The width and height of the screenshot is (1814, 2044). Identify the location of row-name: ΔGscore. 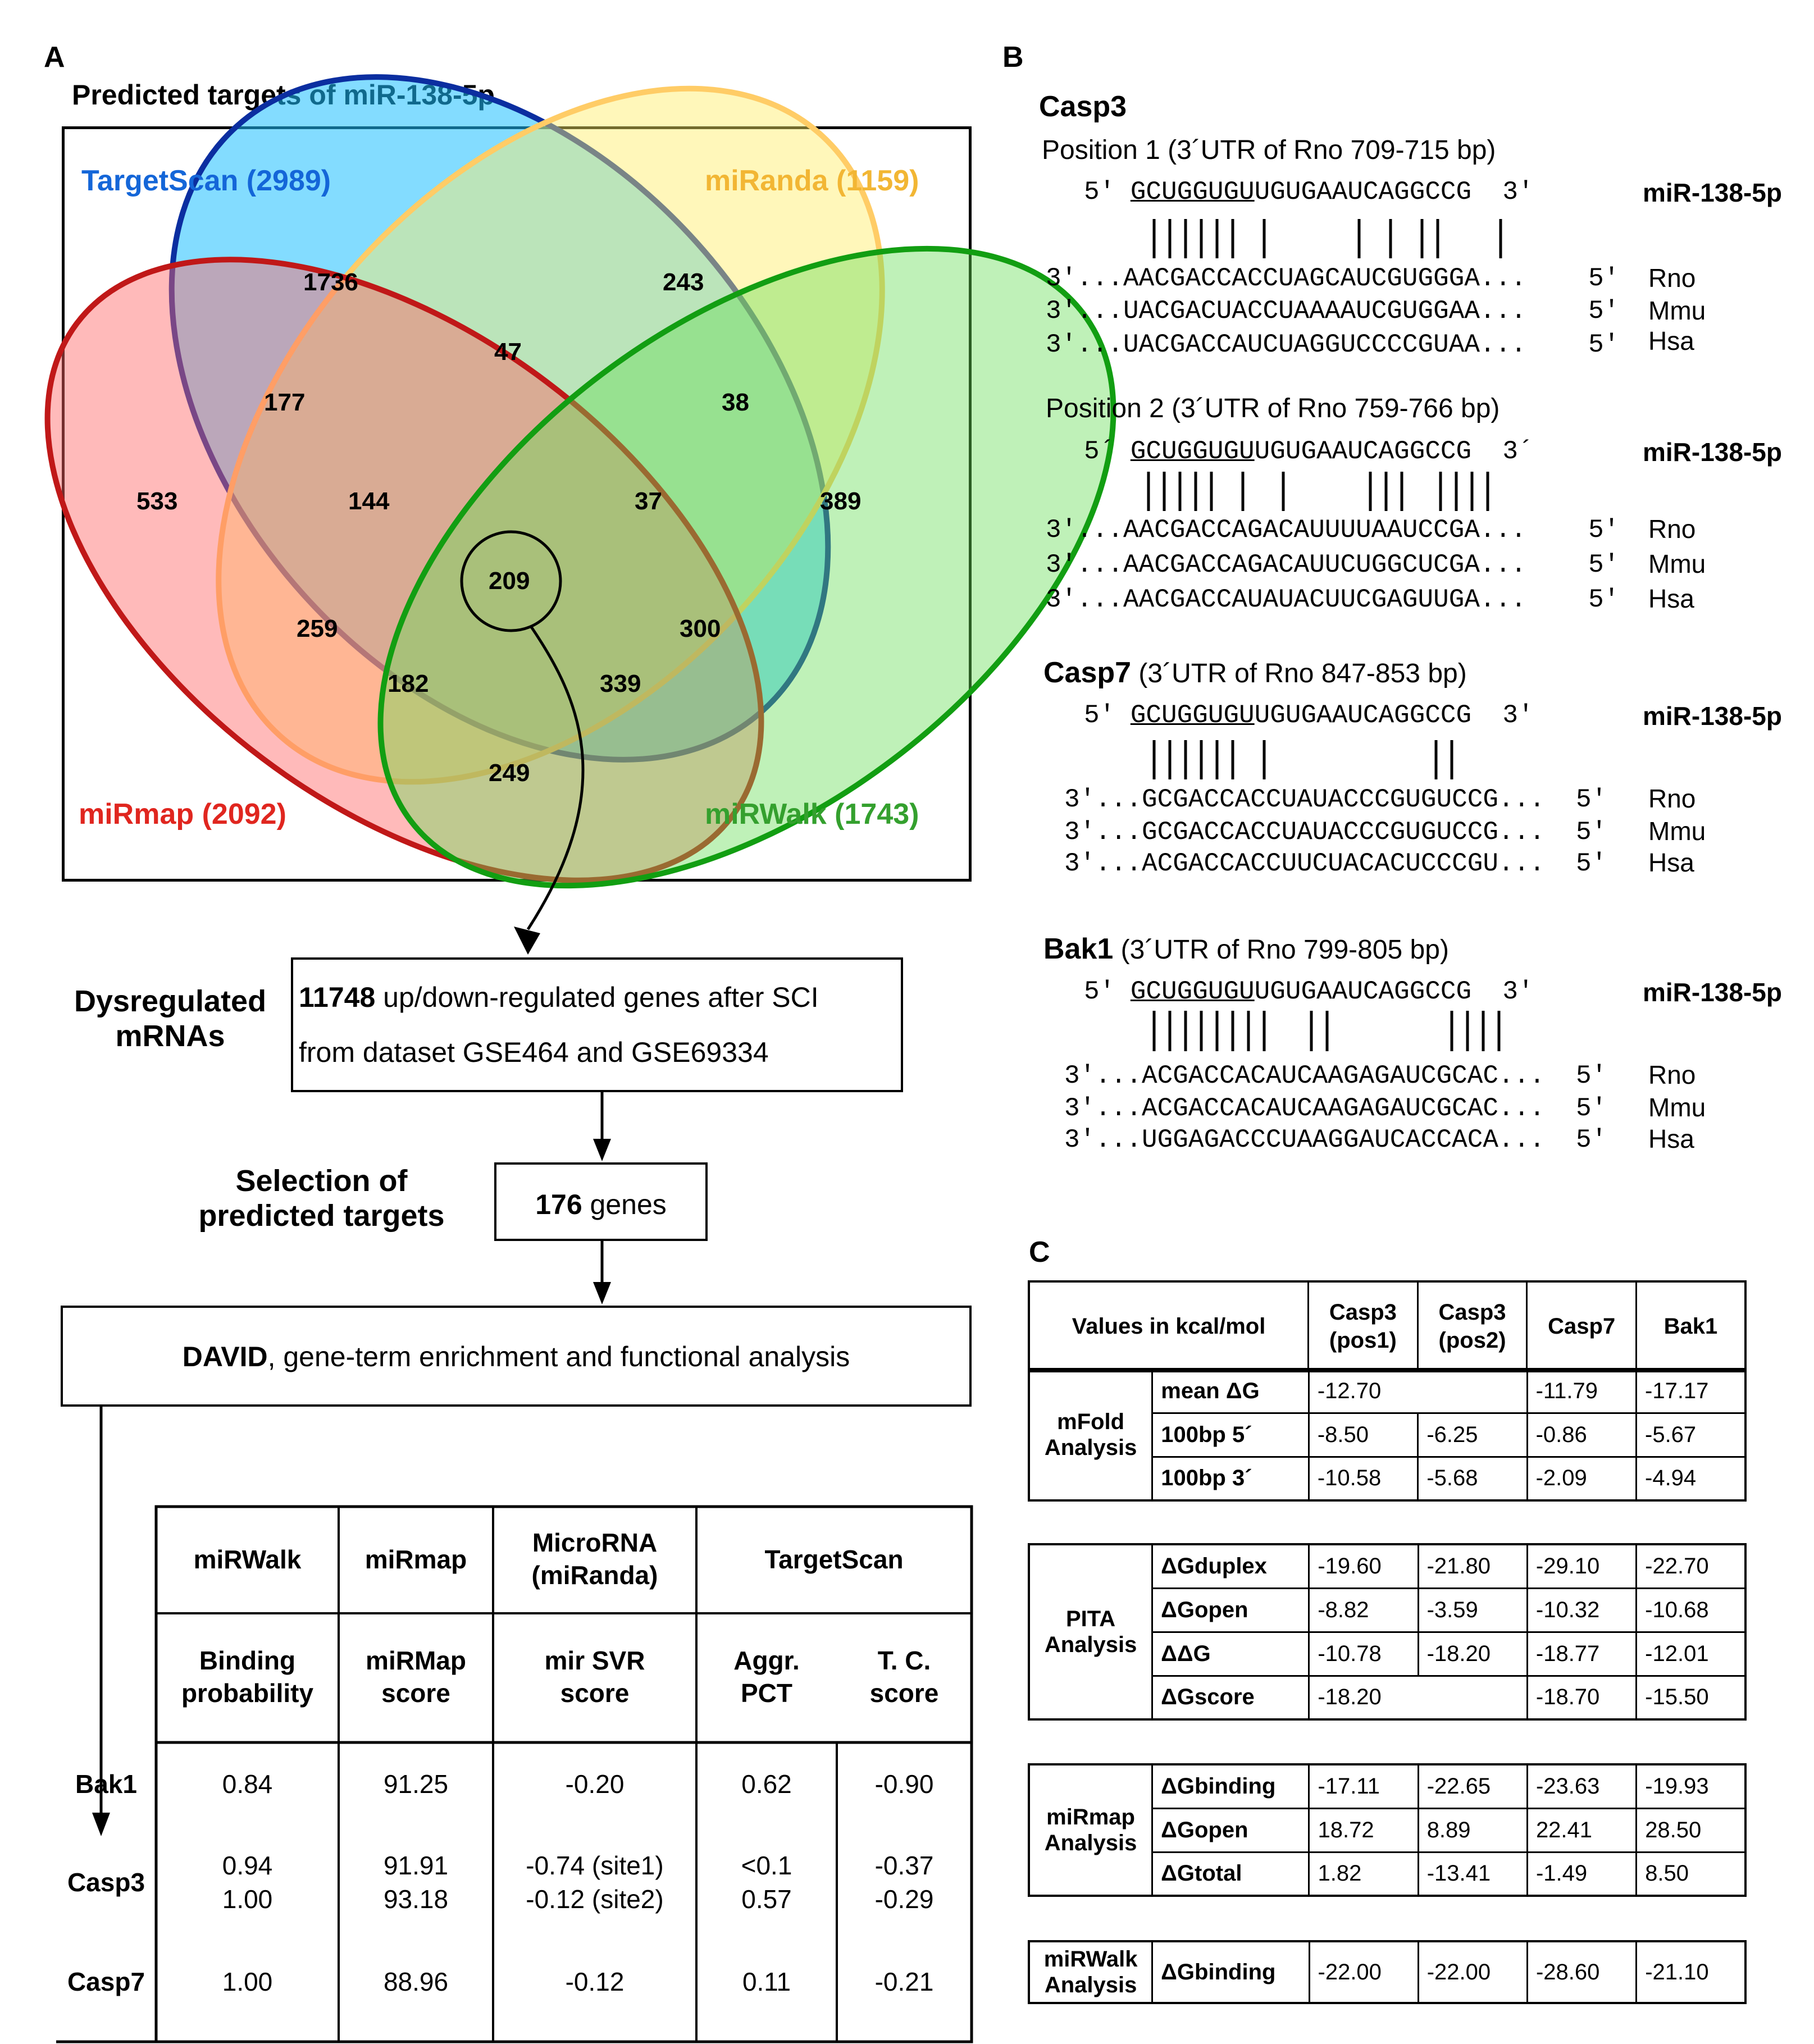
(1230, 1698).